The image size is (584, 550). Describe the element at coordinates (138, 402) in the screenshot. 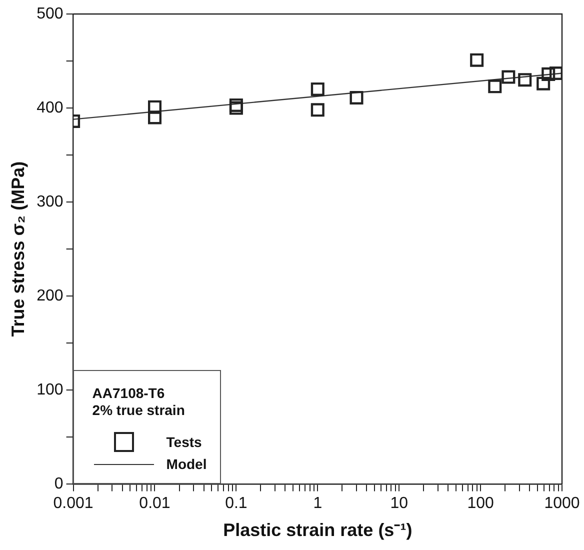

I see `legend-title: AA7108-T6 2% true strain` at that location.